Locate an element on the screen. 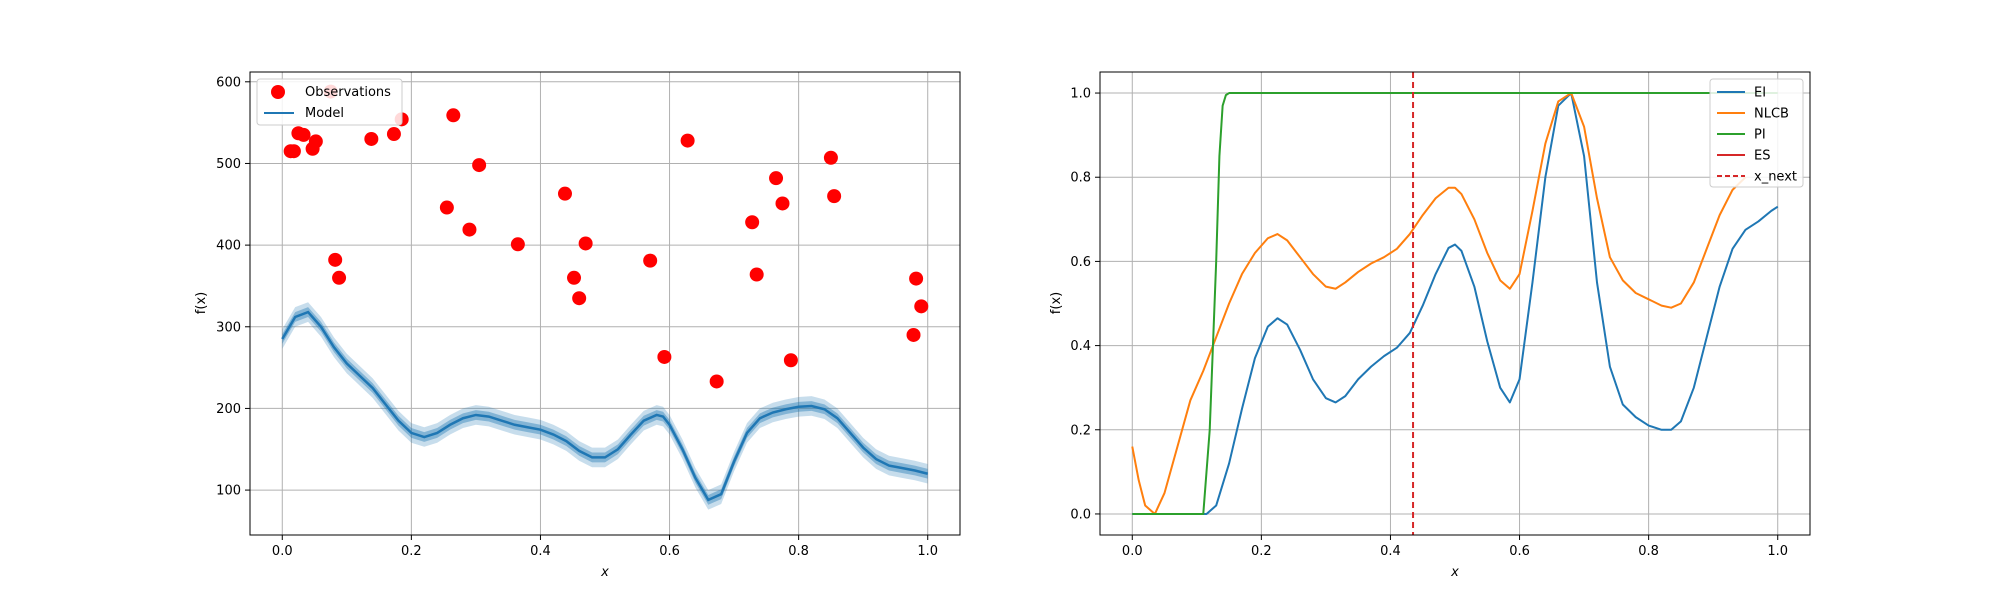 The image size is (2000, 600). left-x-axis-label: x is located at coordinates (604, 572).